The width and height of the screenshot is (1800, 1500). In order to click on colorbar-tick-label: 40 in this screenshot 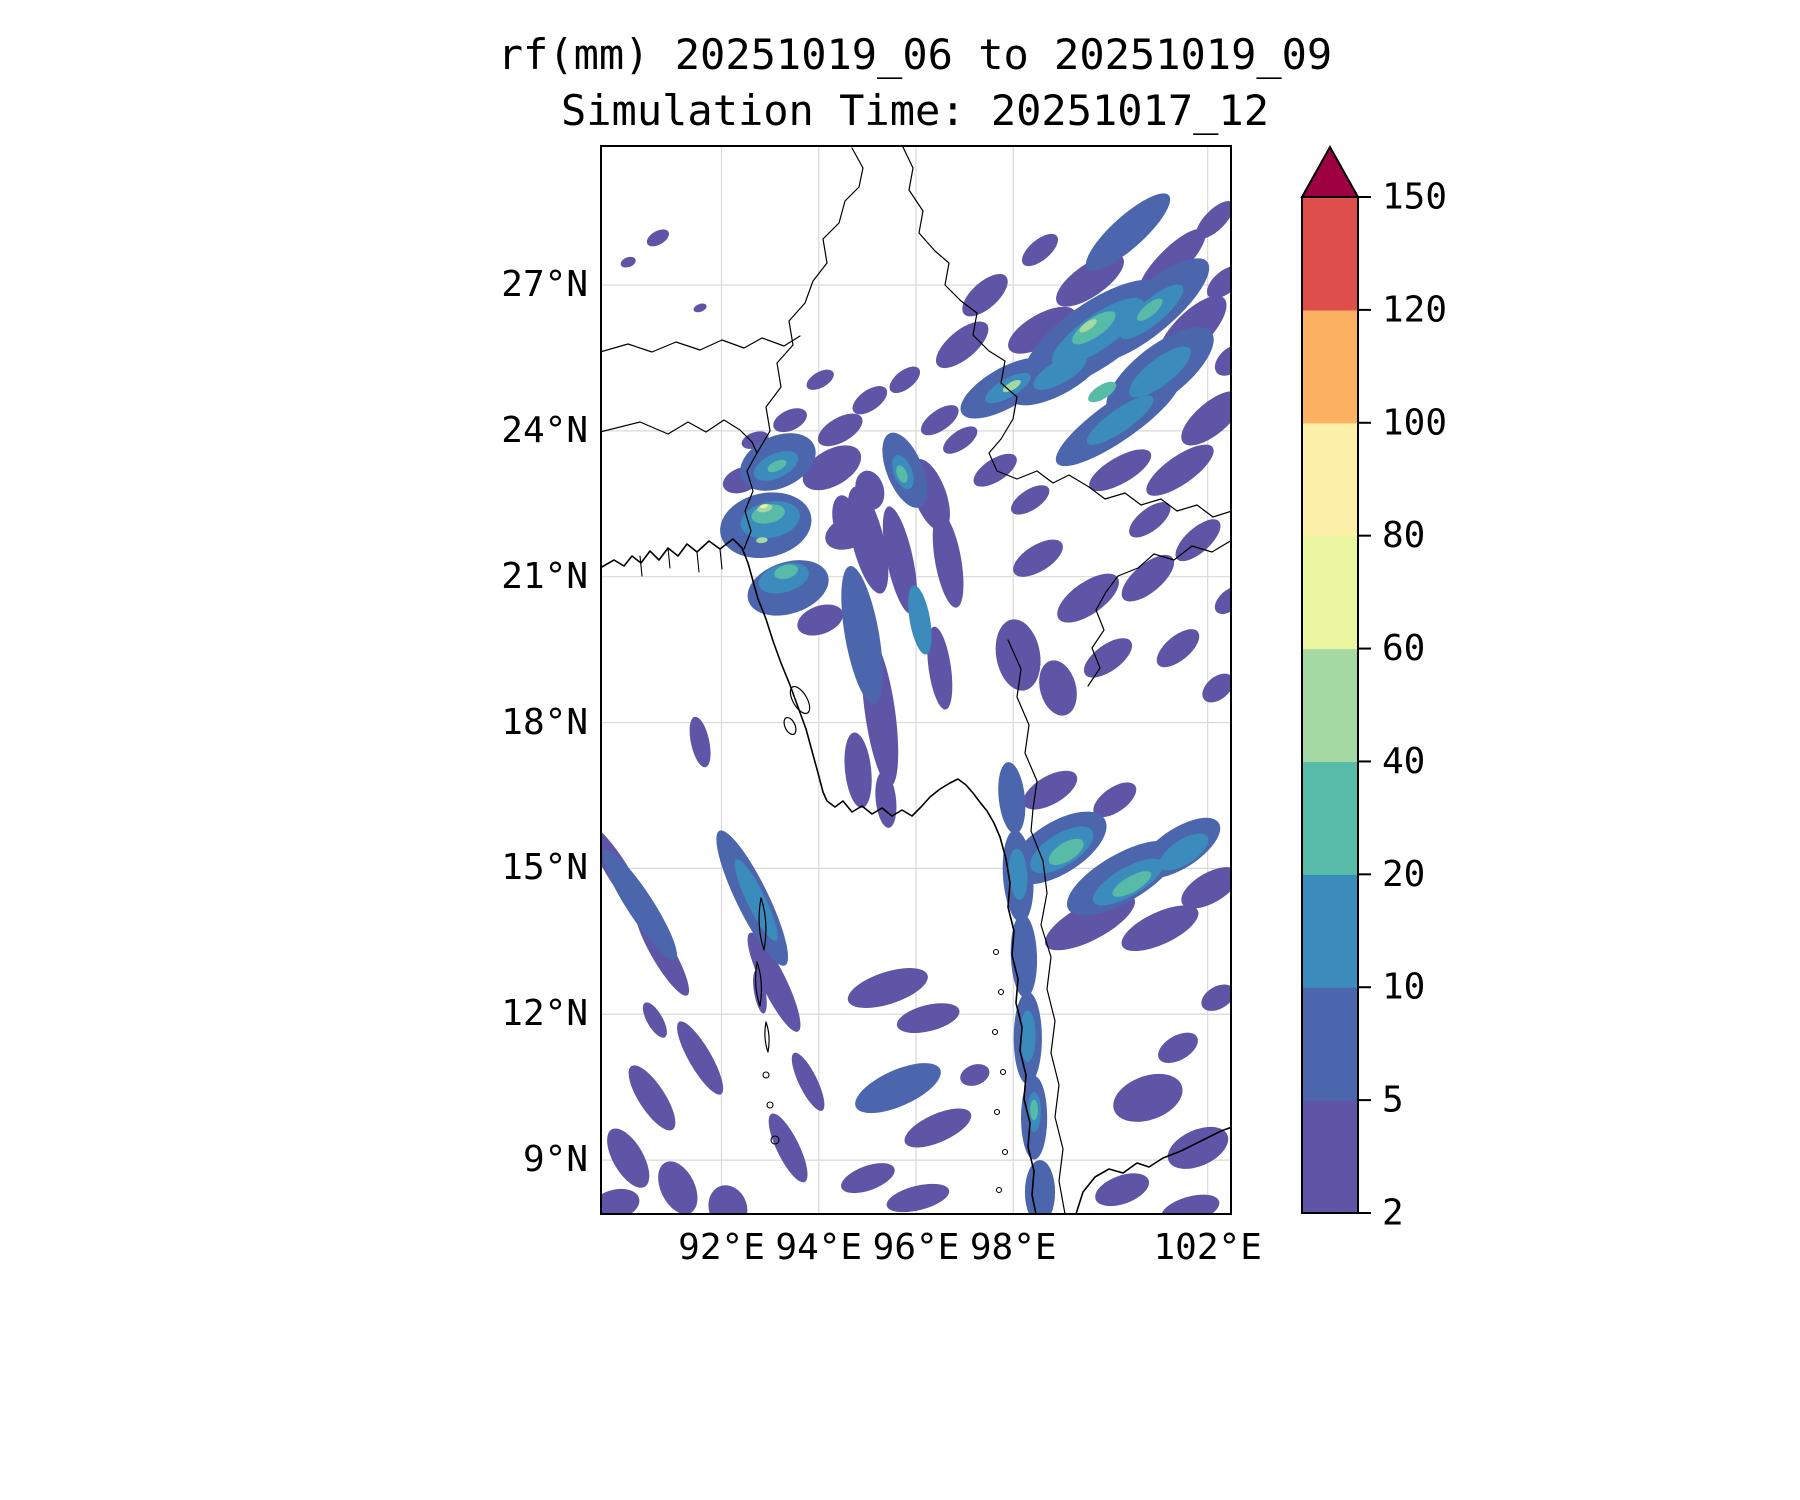, I will do `click(1403, 761)`.